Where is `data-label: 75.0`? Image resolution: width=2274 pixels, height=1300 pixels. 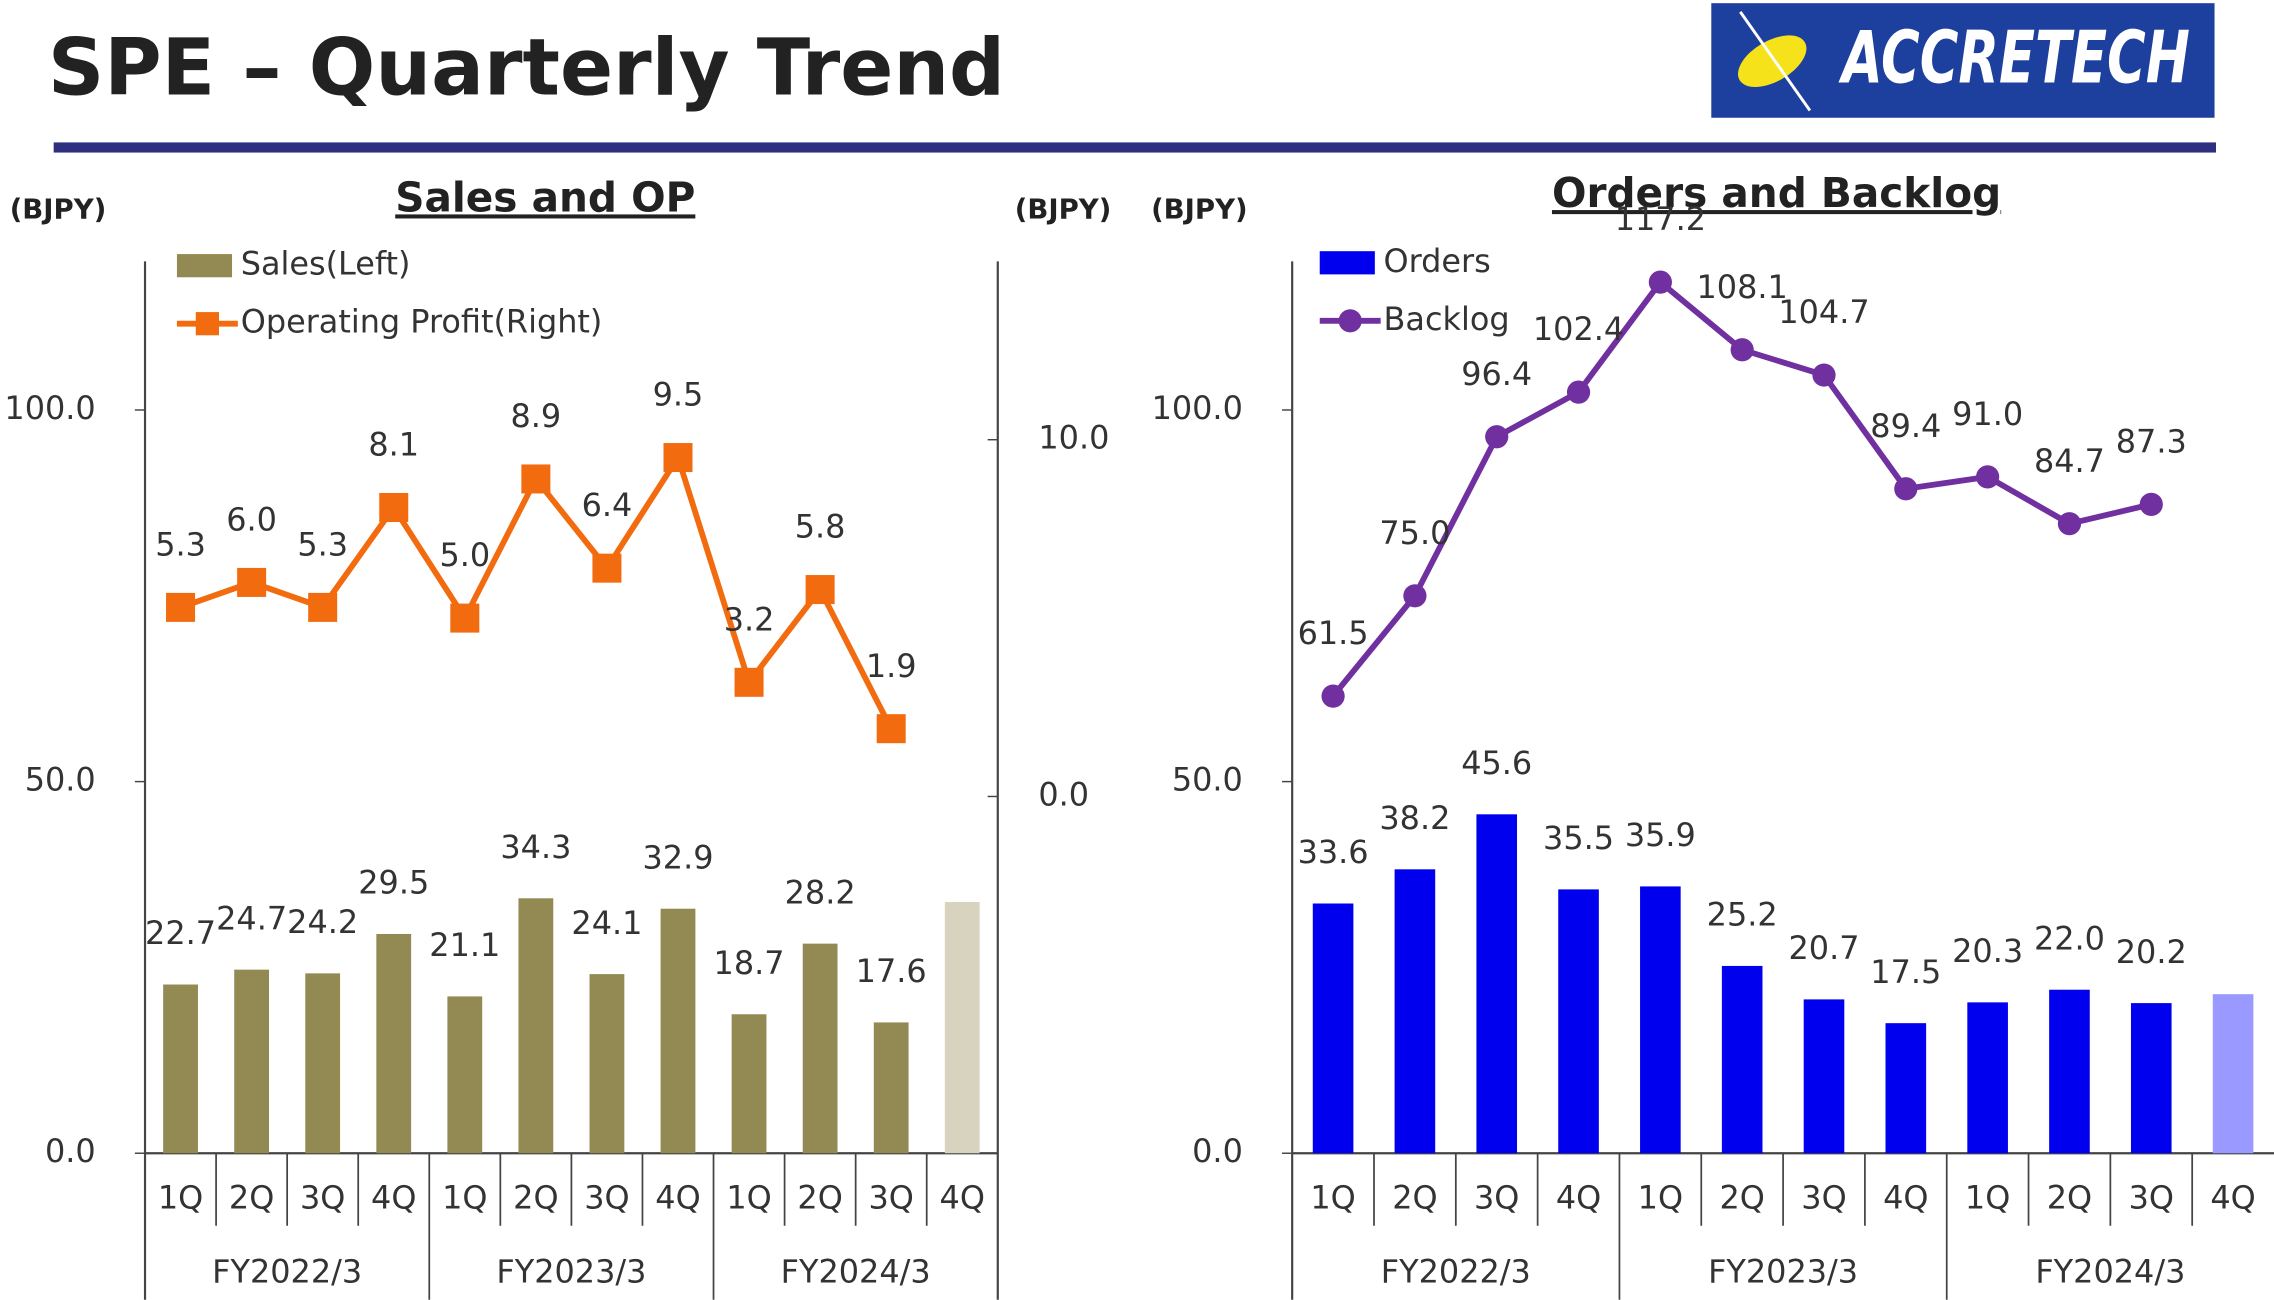
data-label: 75.0 is located at coordinates (1414, 533).